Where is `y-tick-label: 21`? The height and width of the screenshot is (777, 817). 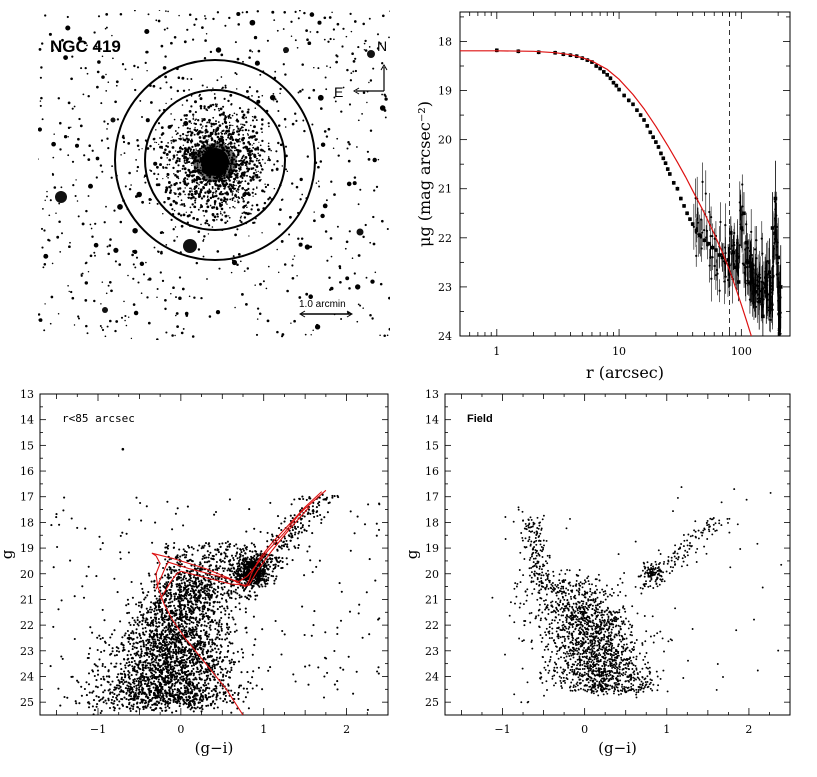
y-tick-label: 21 is located at coordinates (27, 599).